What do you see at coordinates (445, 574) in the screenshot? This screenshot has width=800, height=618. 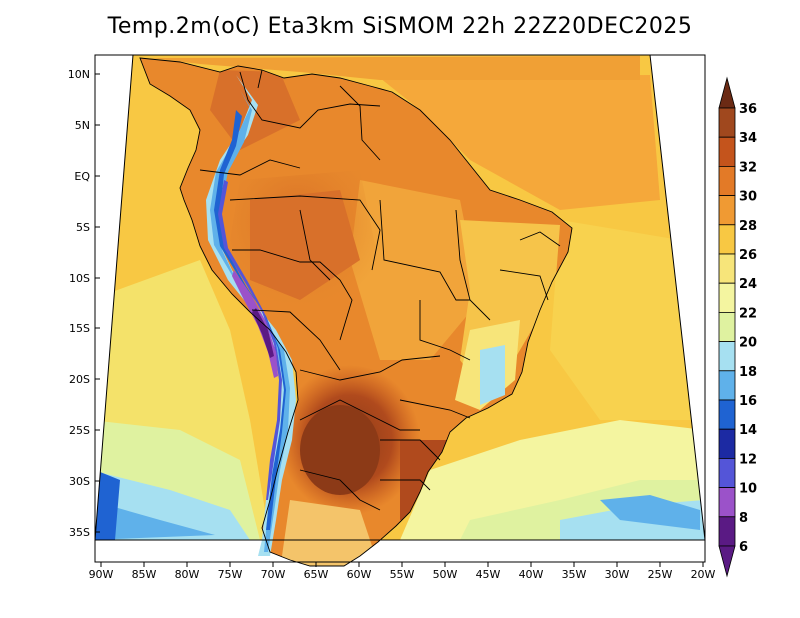 I see `lon-tick-label: 50W` at bounding box center [445, 574].